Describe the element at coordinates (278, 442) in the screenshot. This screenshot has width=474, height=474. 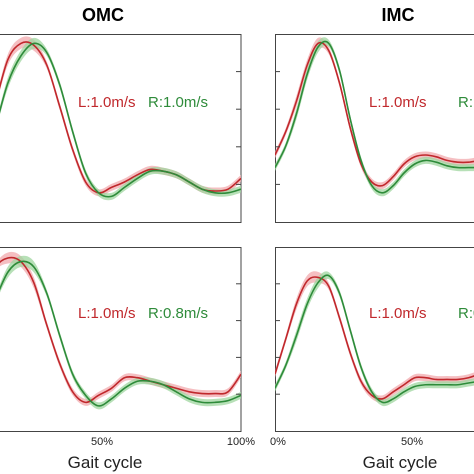
I see `x-tick-label: 0%` at that location.